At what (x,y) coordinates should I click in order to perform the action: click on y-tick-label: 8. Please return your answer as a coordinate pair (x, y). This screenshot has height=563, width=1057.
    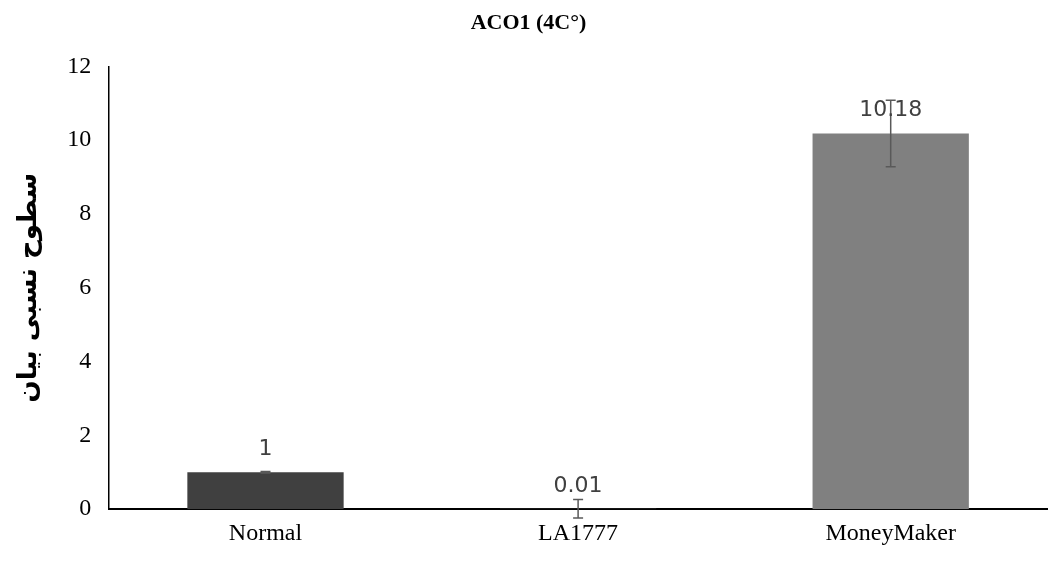
    Looking at the image, I should click on (85, 212).